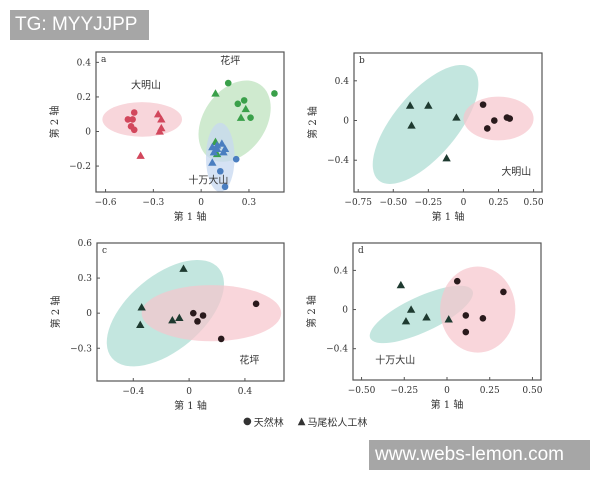 Image resolution: width=600 pixels, height=480 pixels. I want to click on x-axis-label: 第 1 轴, so click(190, 216).